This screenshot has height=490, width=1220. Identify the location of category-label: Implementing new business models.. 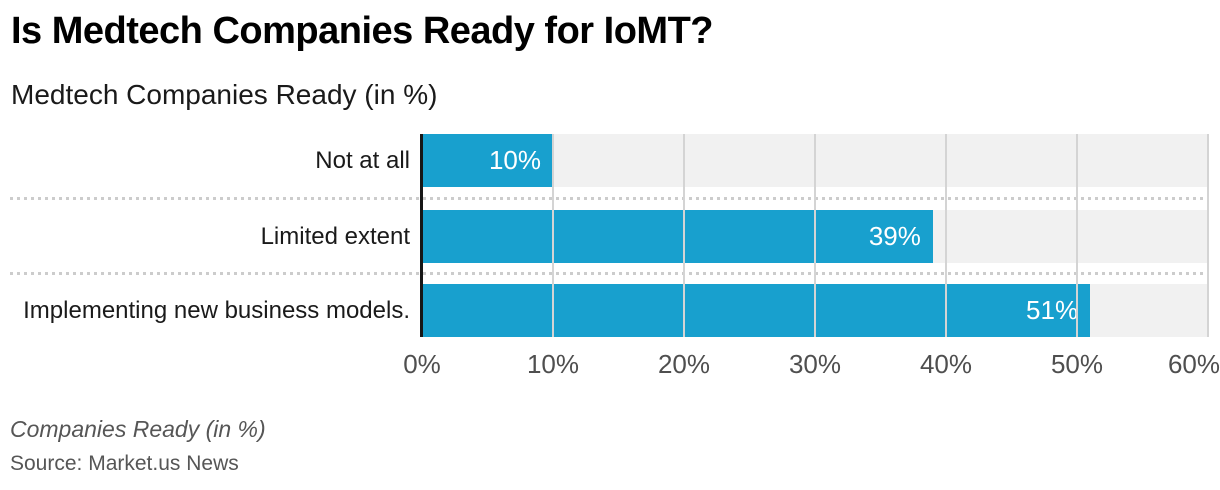
(216, 310).